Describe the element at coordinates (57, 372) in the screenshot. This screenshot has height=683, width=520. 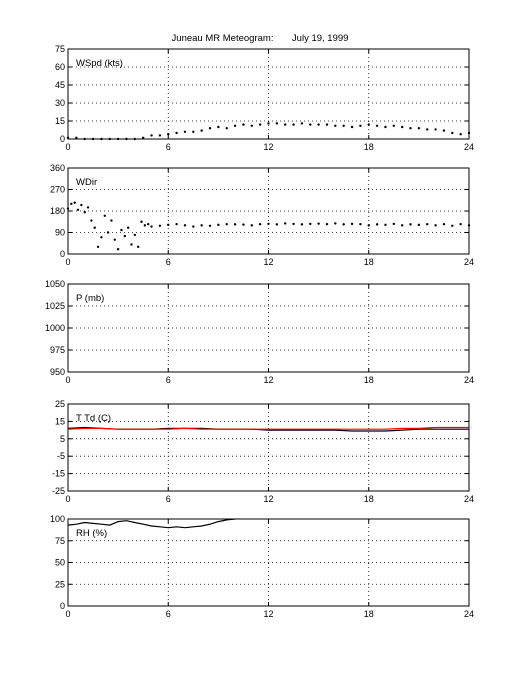
I see `y-tick-label: 950` at that location.